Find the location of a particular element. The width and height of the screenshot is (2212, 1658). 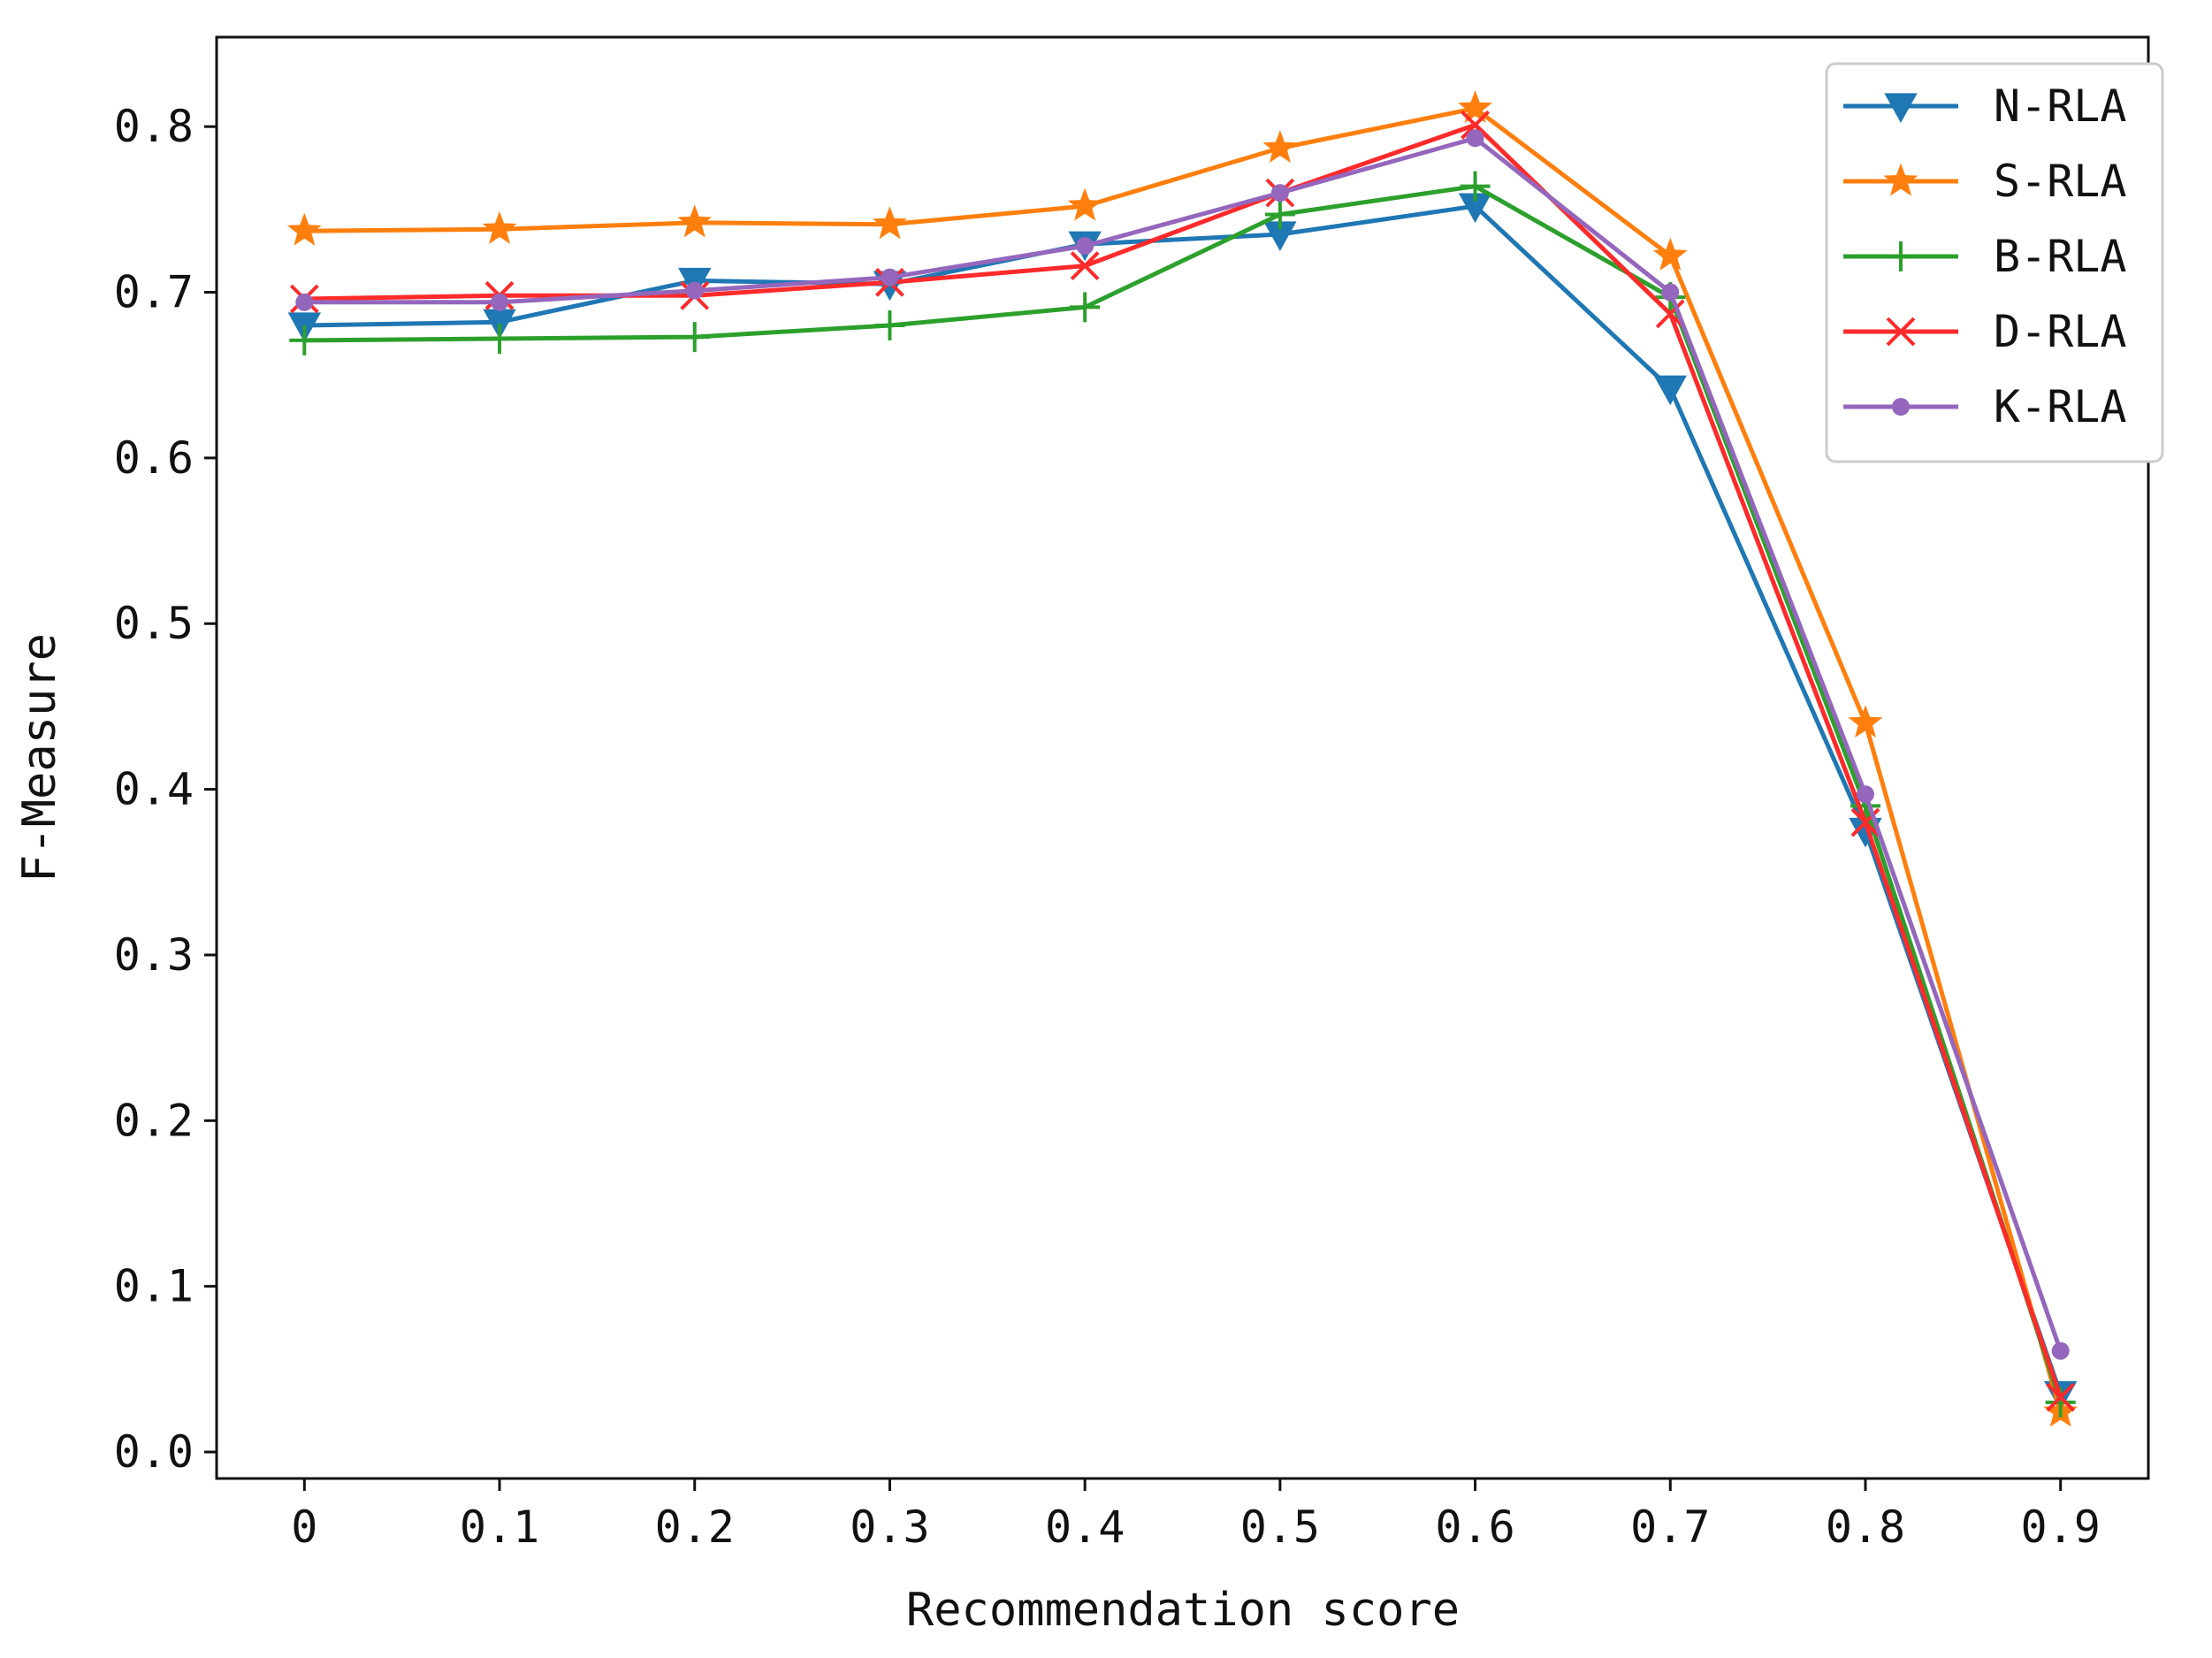

y-axis-label: F-Measure is located at coordinates (39, 757).